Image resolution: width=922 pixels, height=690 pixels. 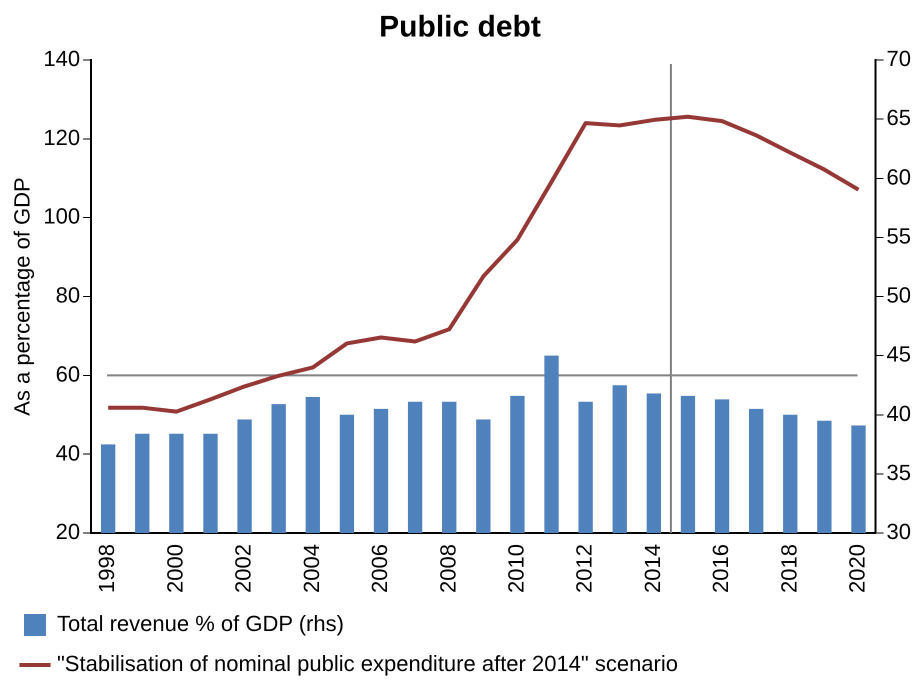 I want to click on y2-tick-label: 70, so click(x=899, y=59).